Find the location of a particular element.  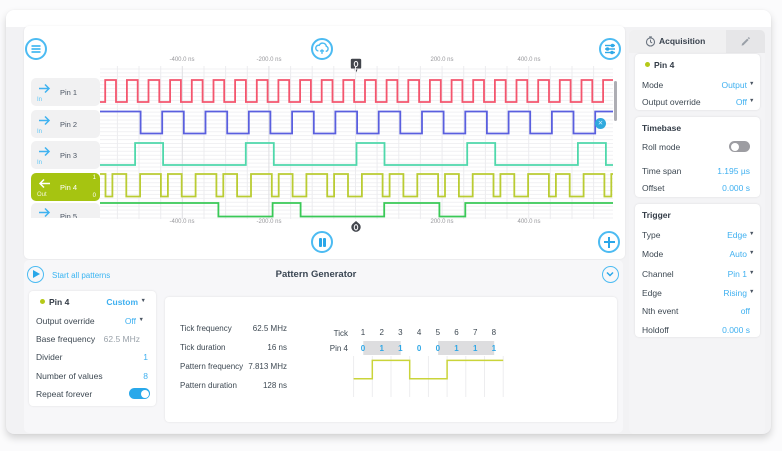

svg-text: 4 is located at coordinates (419, 332).